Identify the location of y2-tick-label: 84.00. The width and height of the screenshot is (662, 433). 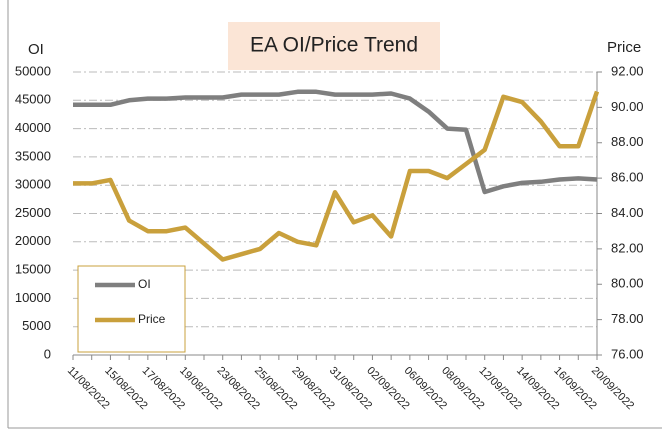
(627, 212).